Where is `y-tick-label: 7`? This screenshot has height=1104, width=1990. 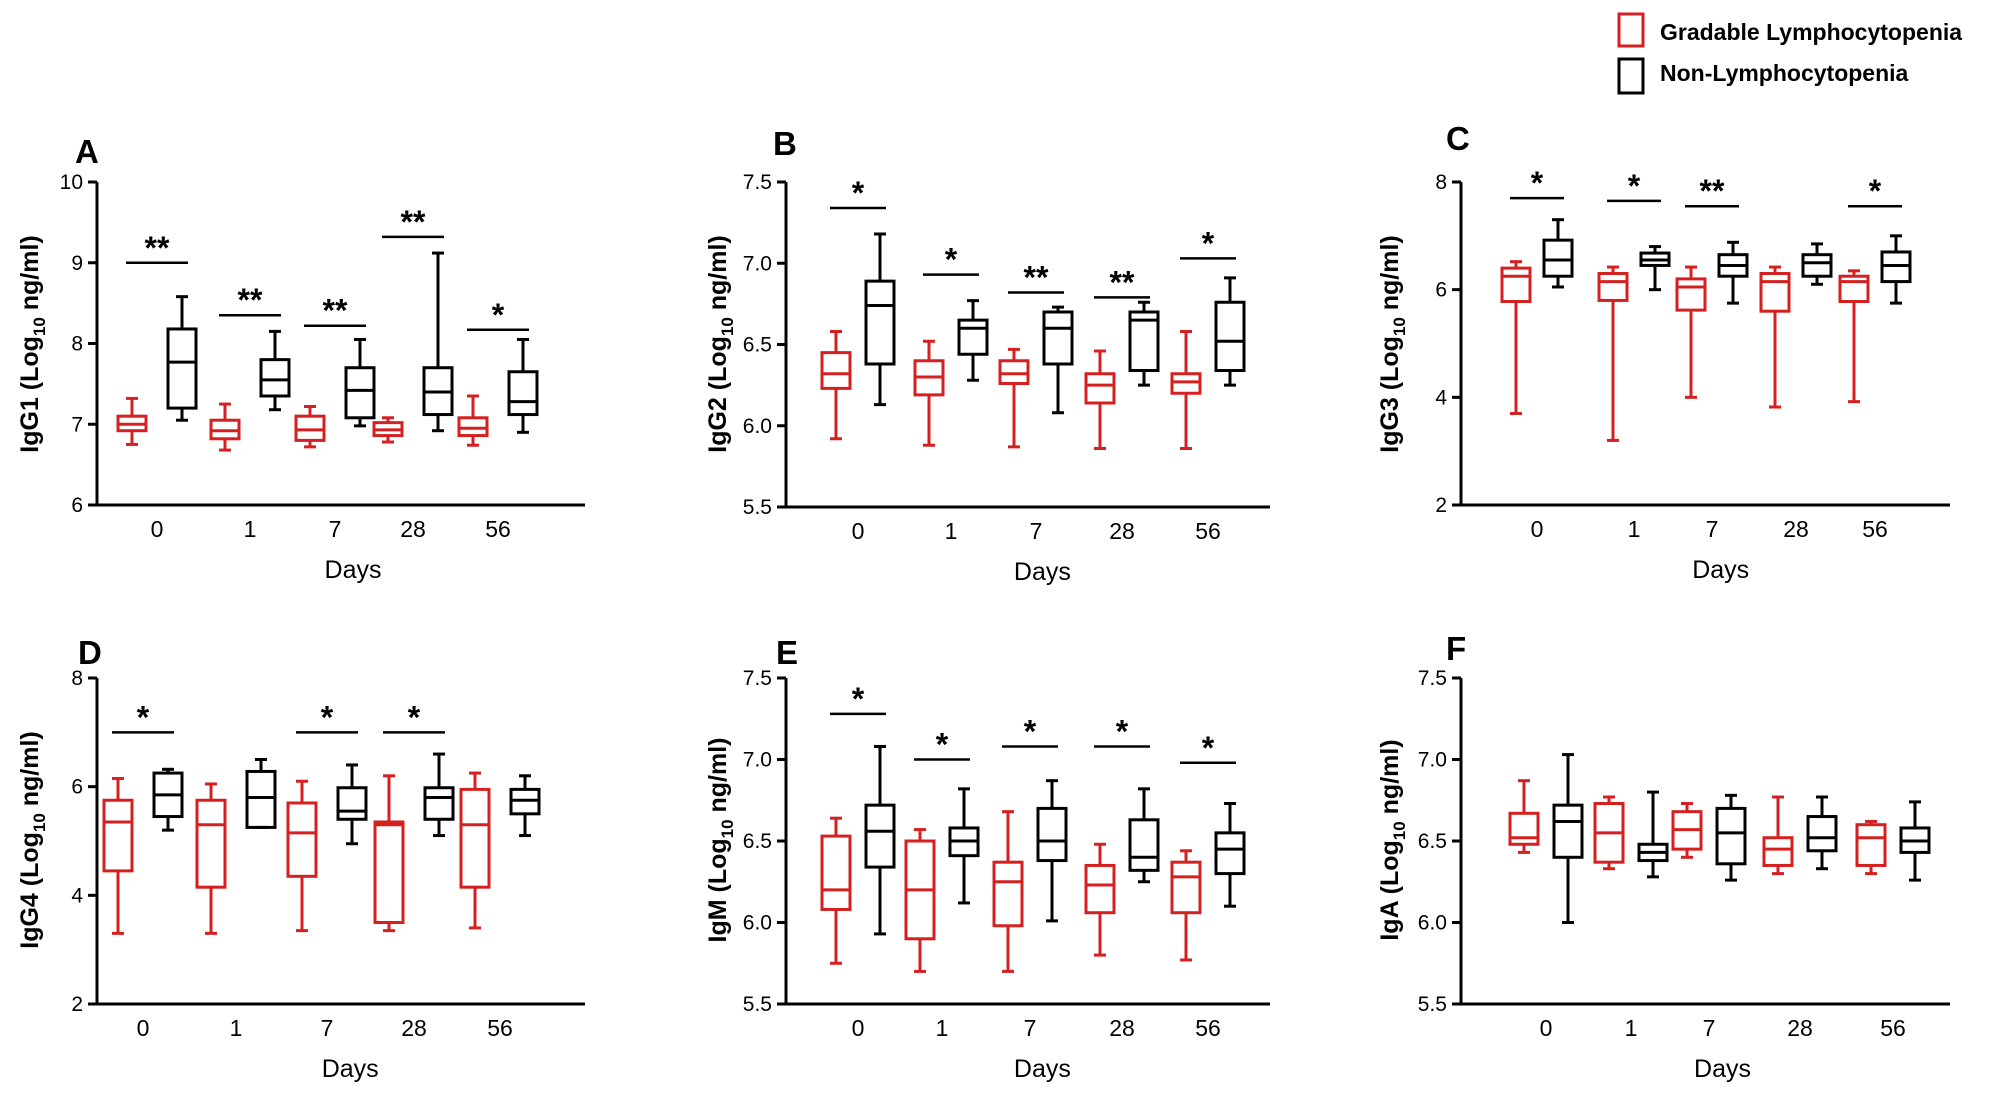 y-tick-label: 7 is located at coordinates (77, 424).